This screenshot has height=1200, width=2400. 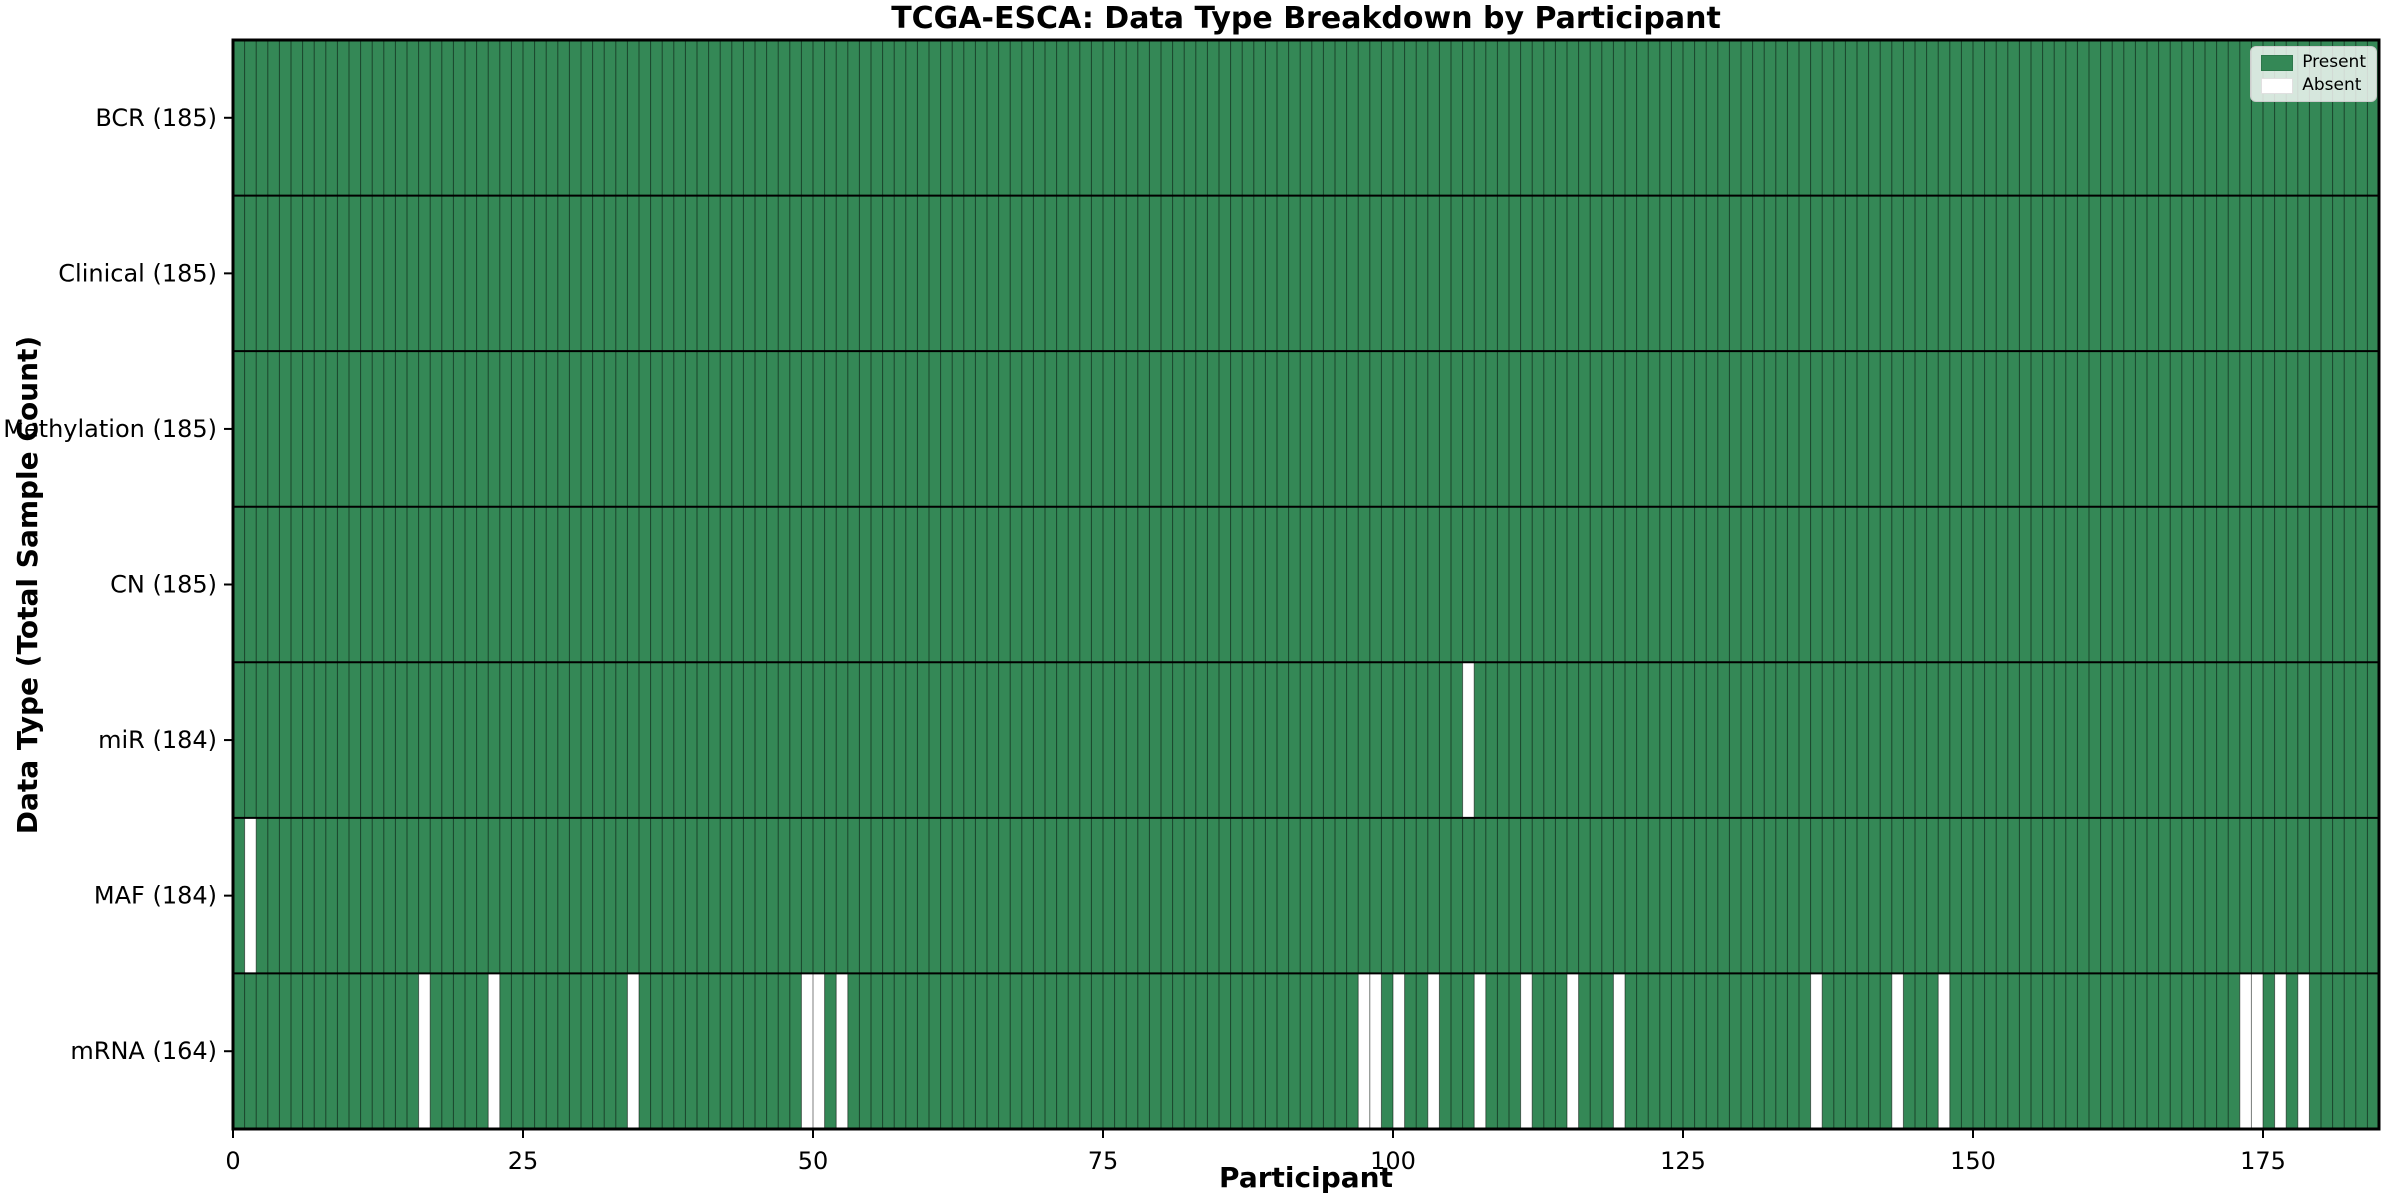 I want to click on x-tick-label: 0, so click(x=232, y=1161).